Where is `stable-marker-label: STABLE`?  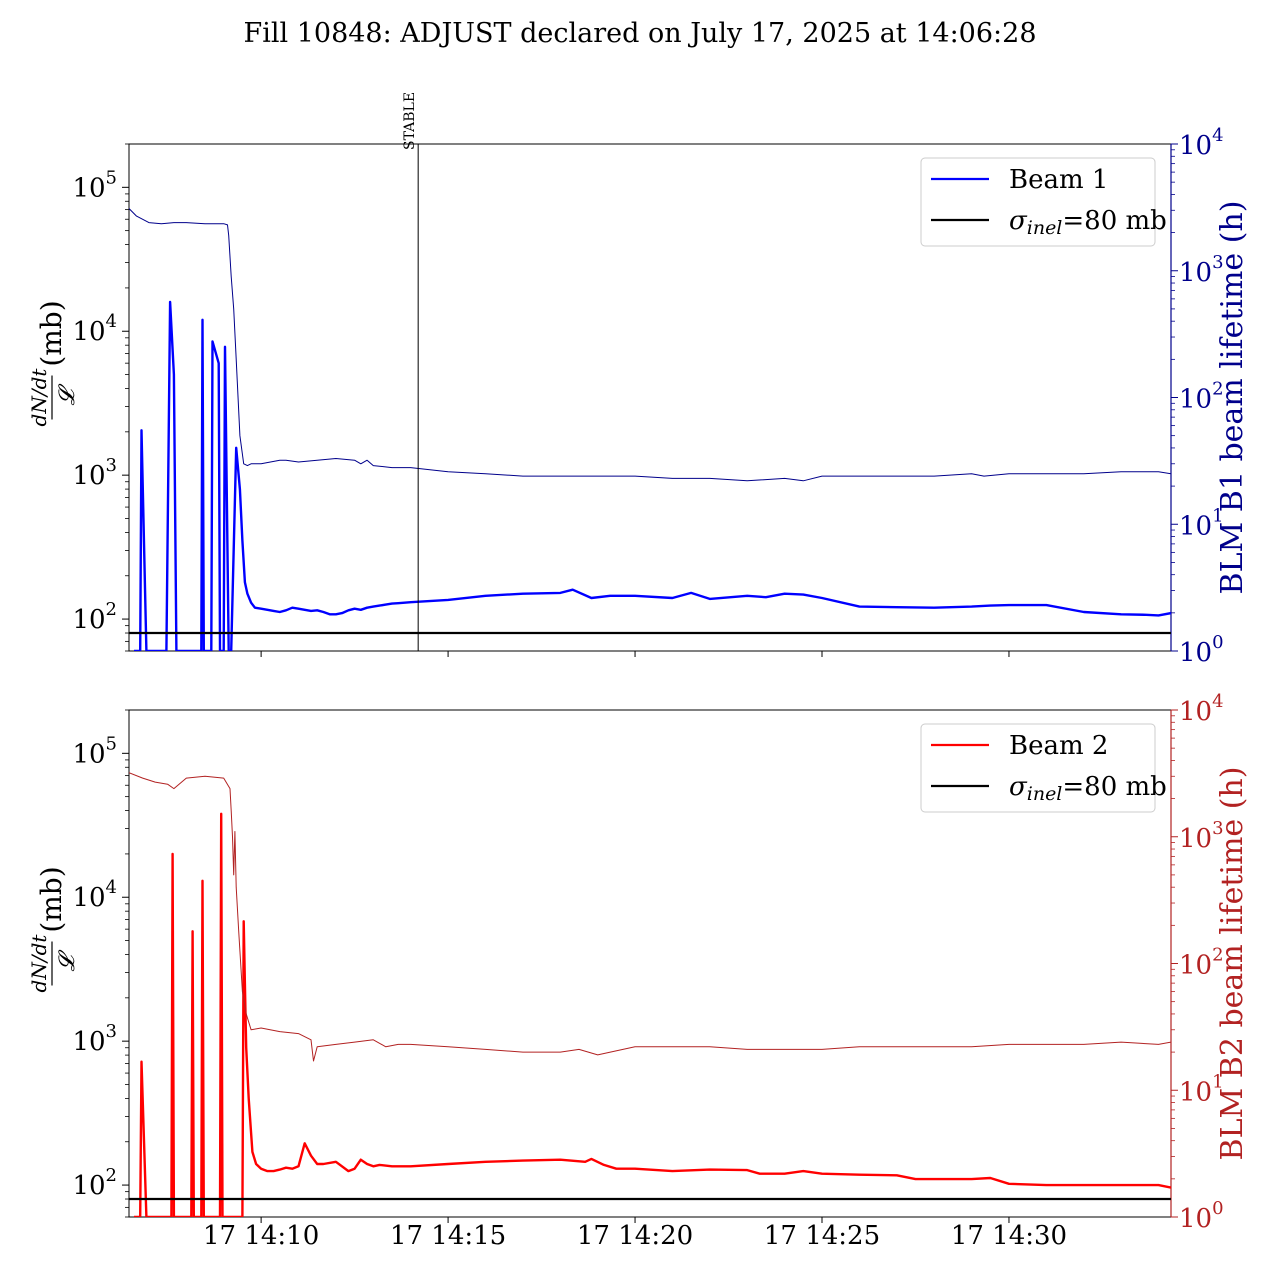 stable-marker-label: STABLE is located at coordinates (410, 121).